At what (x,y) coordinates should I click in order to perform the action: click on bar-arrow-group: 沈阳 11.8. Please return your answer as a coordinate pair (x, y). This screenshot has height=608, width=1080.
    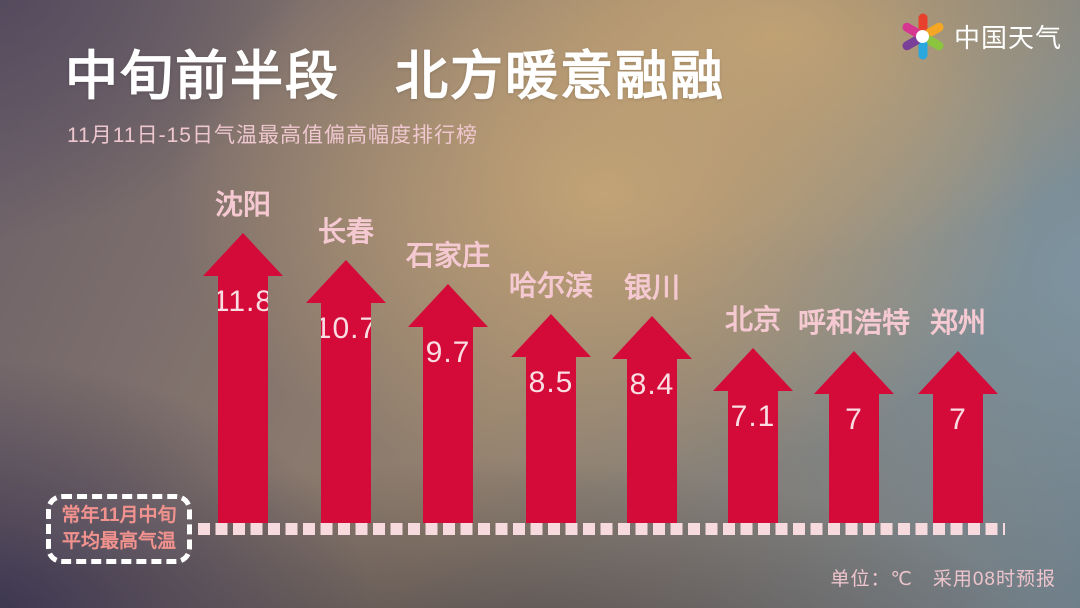
    Looking at the image, I should click on (243, 356).